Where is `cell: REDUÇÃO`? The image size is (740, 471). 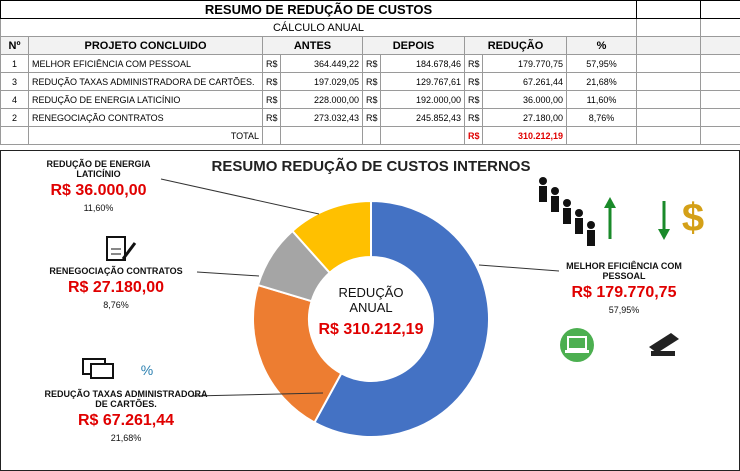
cell: REDUÇÃO is located at coordinates (515, 45).